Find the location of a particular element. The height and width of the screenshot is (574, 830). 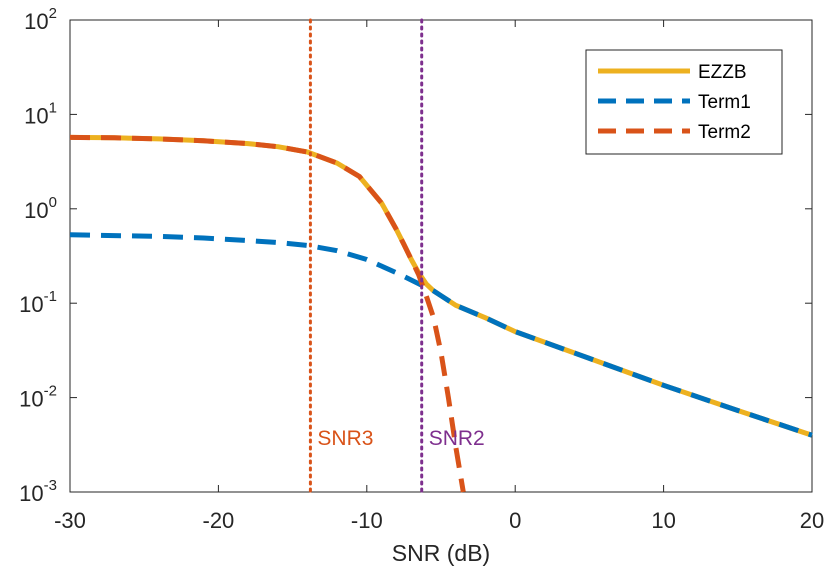

y-tick-label: 10² is located at coordinates (40, 19).